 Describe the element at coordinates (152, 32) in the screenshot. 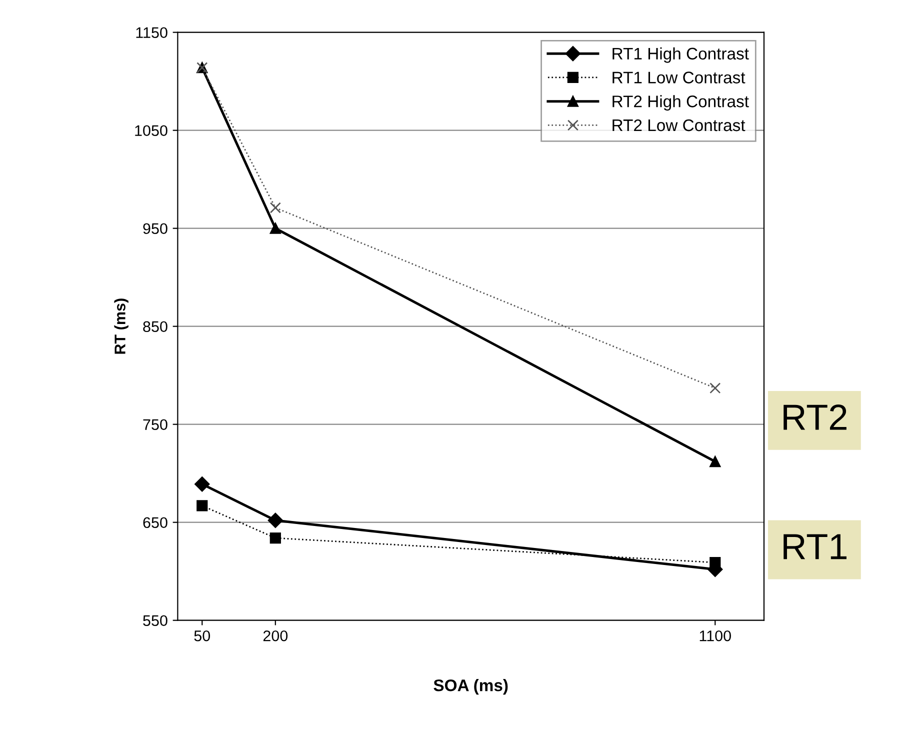

I see `y-tick-label: 1150` at that location.